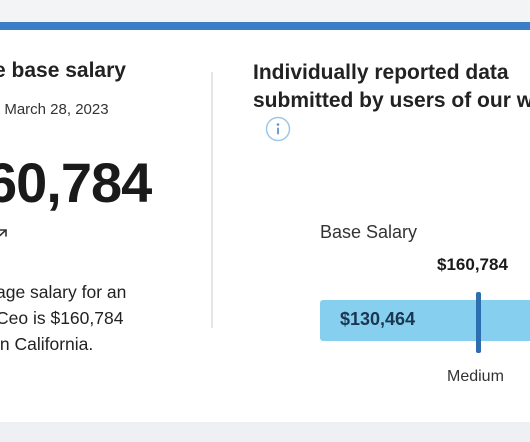 This screenshot has width=530, height=442. What do you see at coordinates (265, 15) in the screenshot?
I see `top-bar` at bounding box center [265, 15].